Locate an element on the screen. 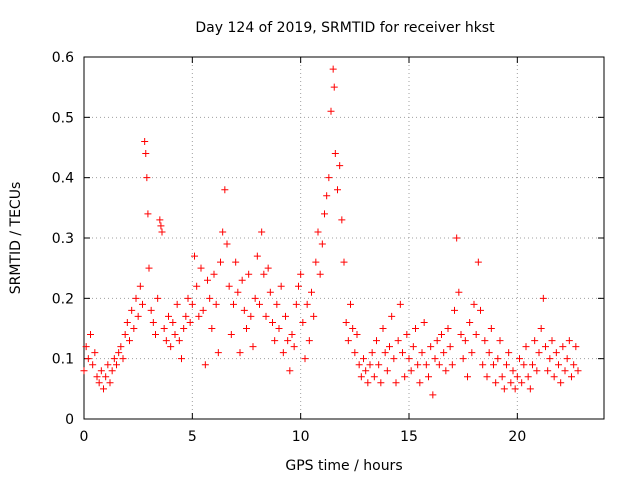 This screenshot has width=640, height=480. x-axis-label: GPS time / hours is located at coordinates (343, 466).